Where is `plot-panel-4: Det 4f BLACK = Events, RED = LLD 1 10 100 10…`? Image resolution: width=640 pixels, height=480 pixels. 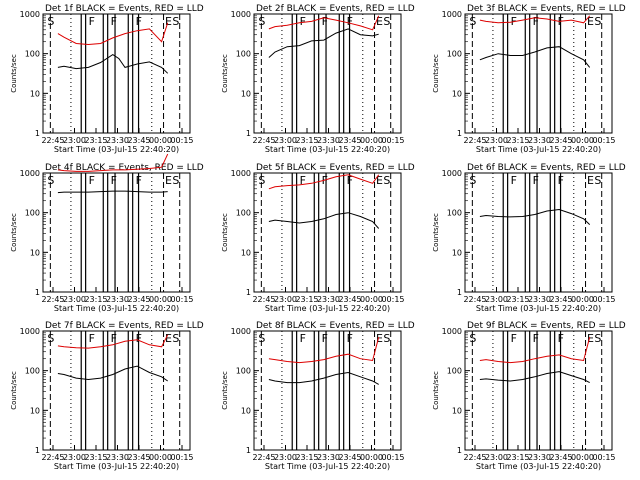 plot-panel-4: Det 4f BLACK = Events, RED = LLD 1 10 100 10… is located at coordinates (107, 233).